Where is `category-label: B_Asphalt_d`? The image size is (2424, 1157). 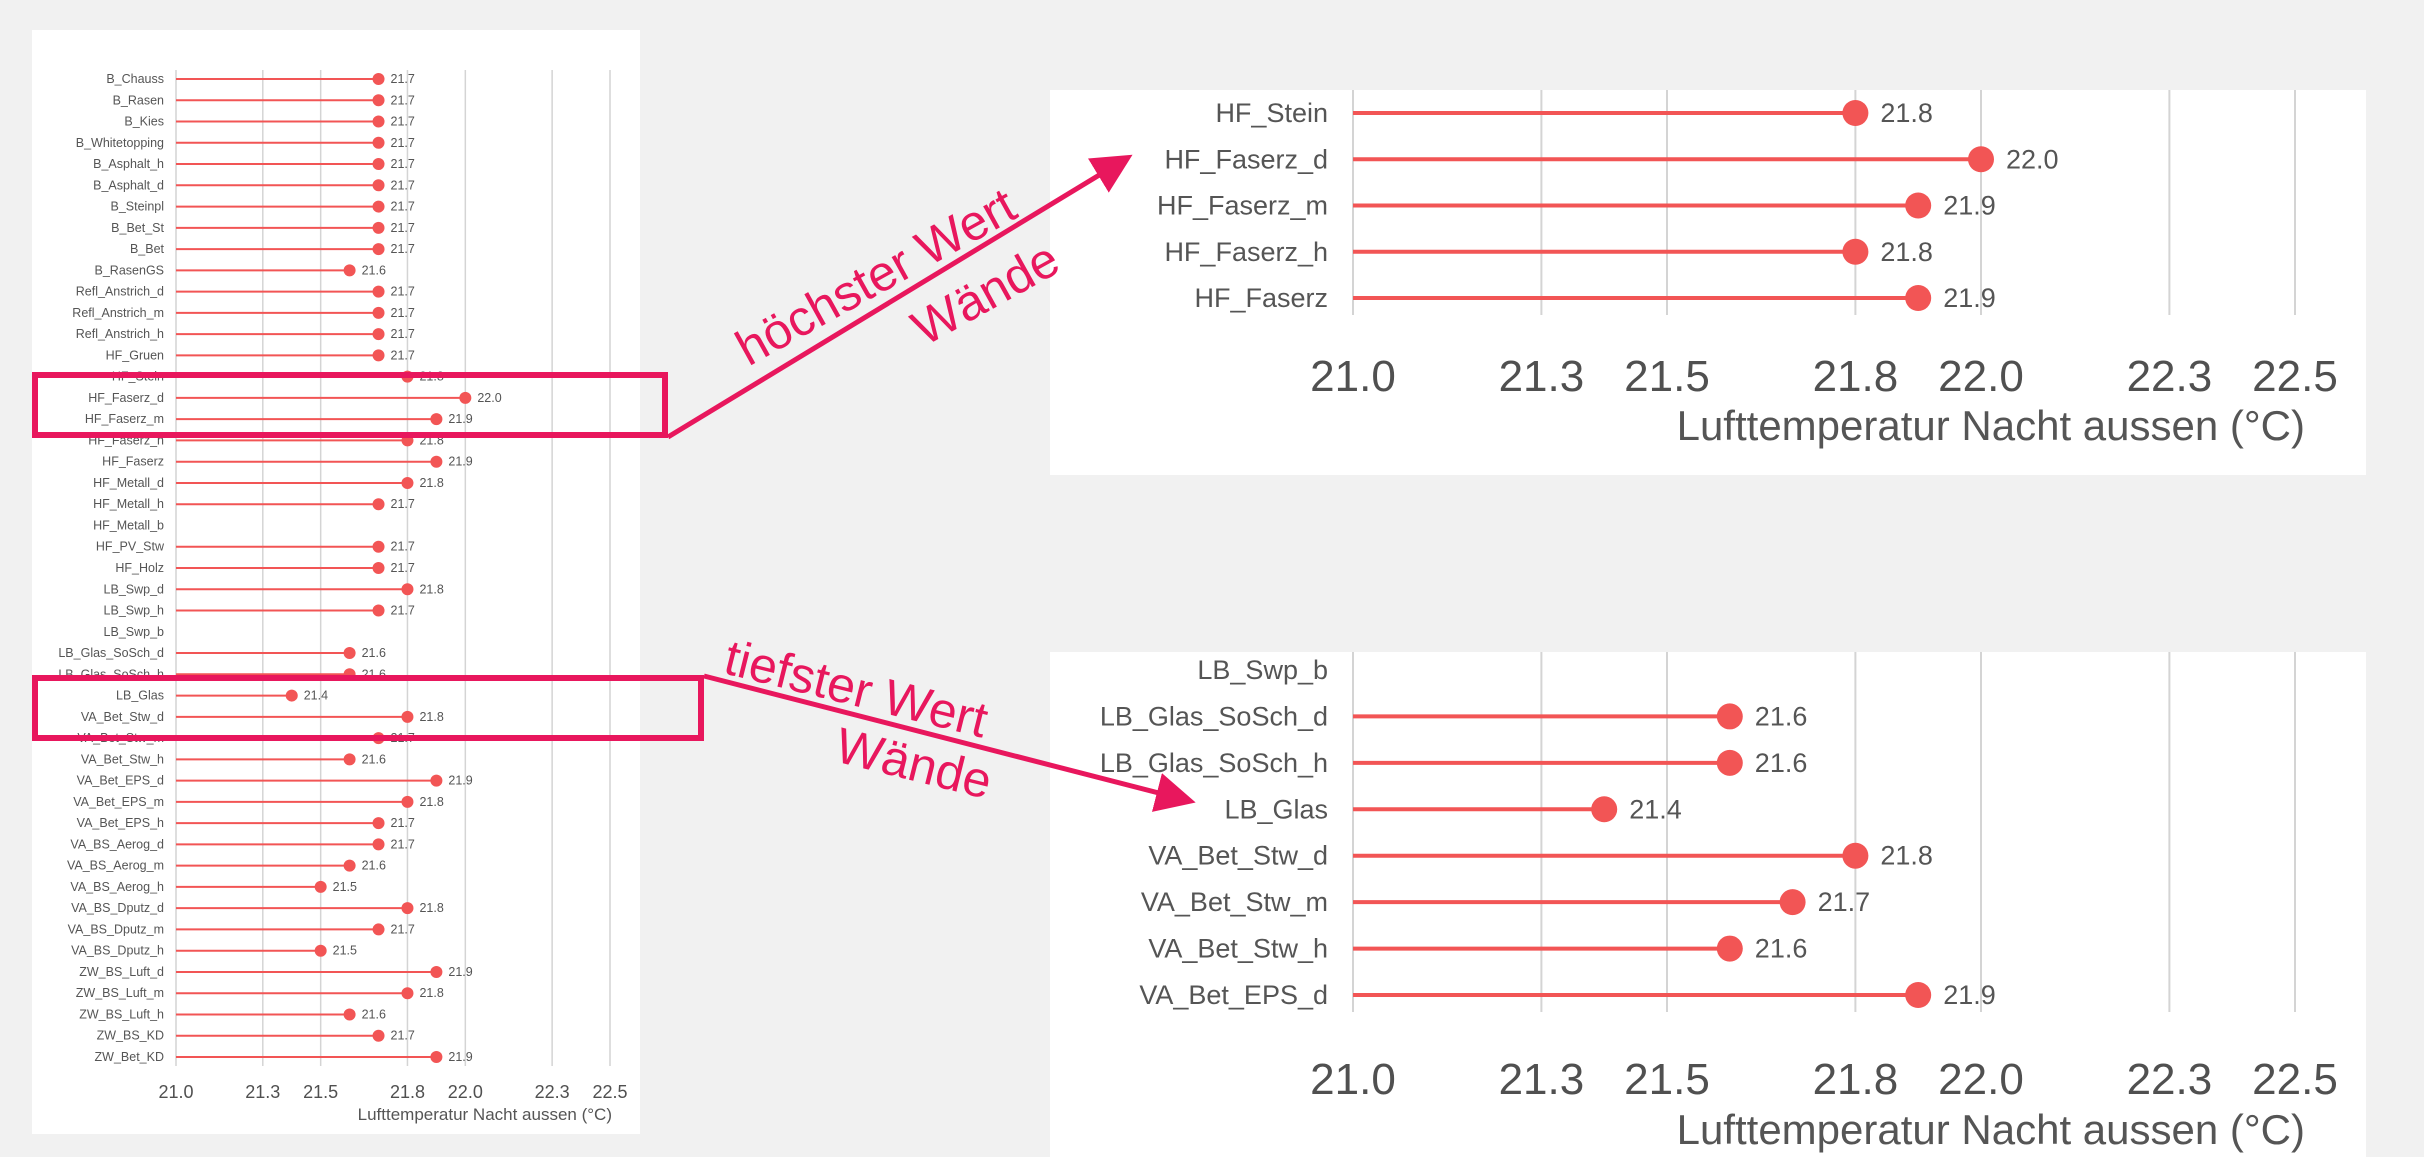 category-label: B_Asphalt_d is located at coordinates (128, 185).